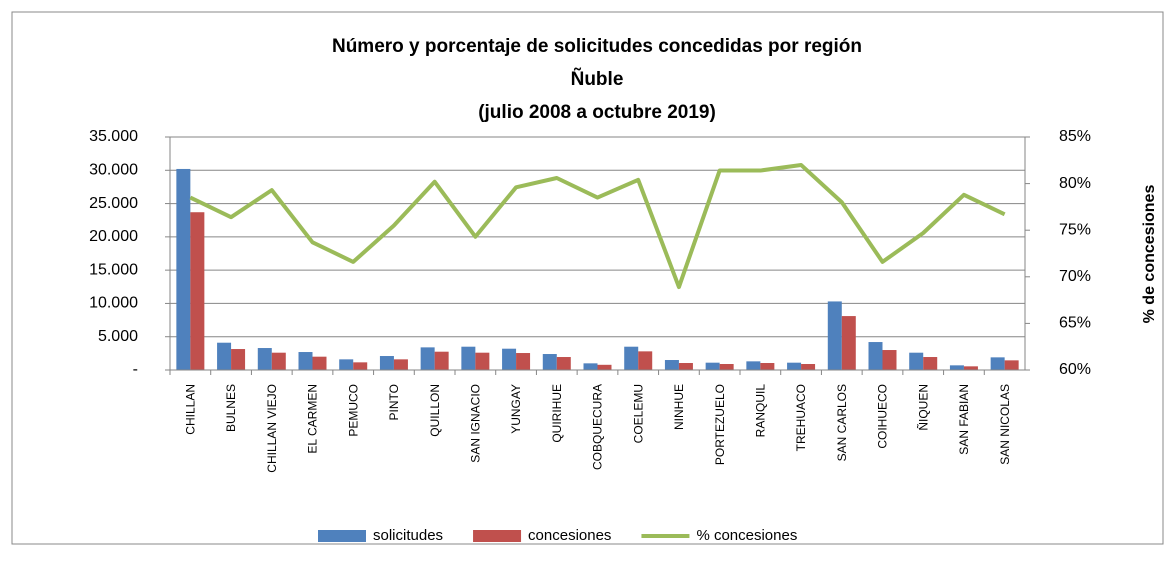 The height and width of the screenshot is (561, 1175). What do you see at coordinates (113, 203) in the screenshot?
I see `y-tick-label: 25.000` at bounding box center [113, 203].